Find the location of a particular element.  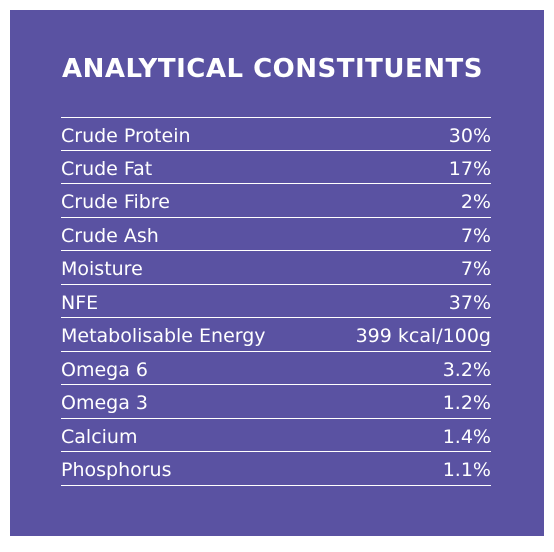

constituent-value: 1.4% is located at coordinates (466, 436).